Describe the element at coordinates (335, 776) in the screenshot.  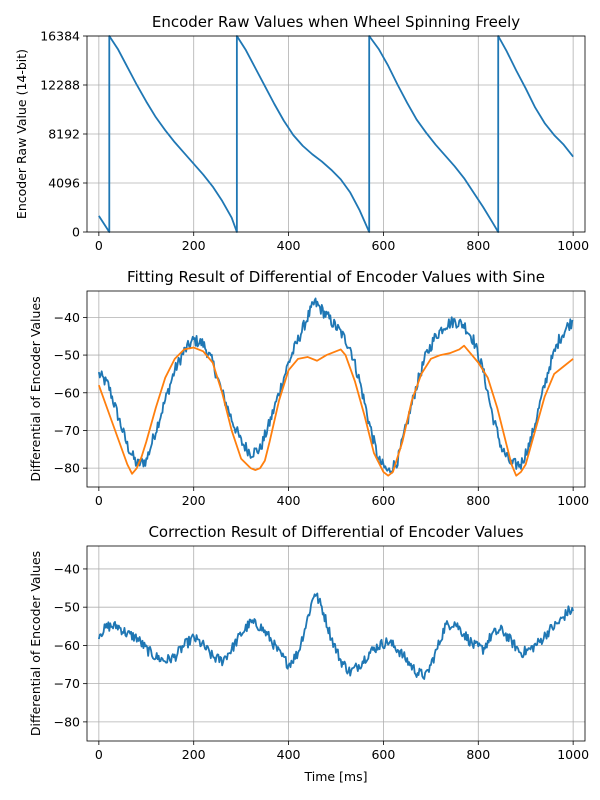
I see `x-axis-label: Time [ms]` at that location.